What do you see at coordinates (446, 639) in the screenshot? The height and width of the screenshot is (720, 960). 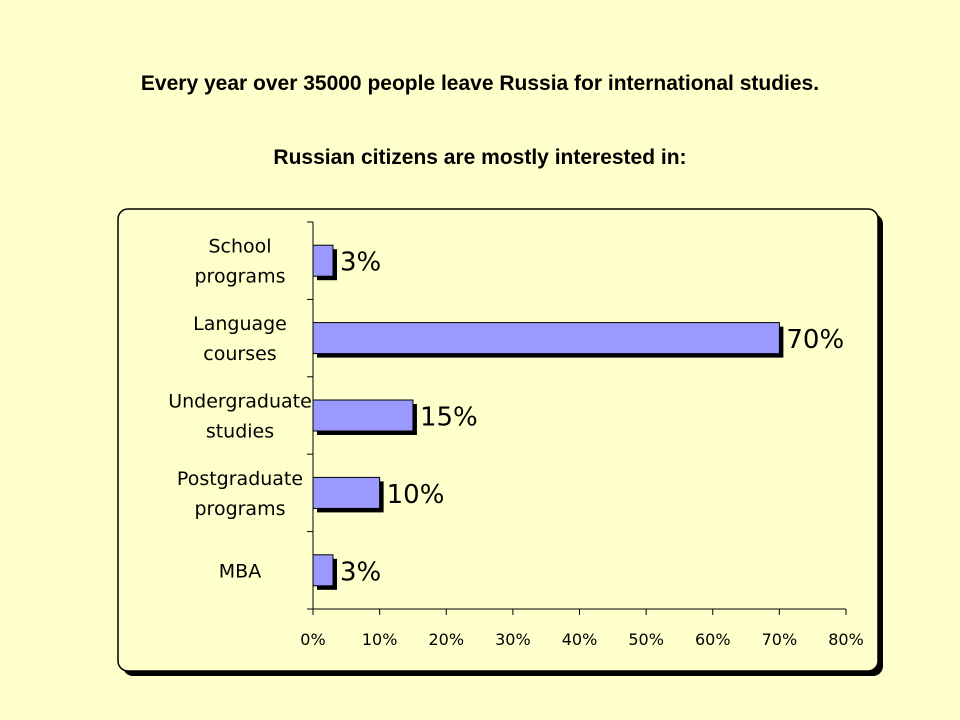 I see `x-tick-label: 20%` at bounding box center [446, 639].